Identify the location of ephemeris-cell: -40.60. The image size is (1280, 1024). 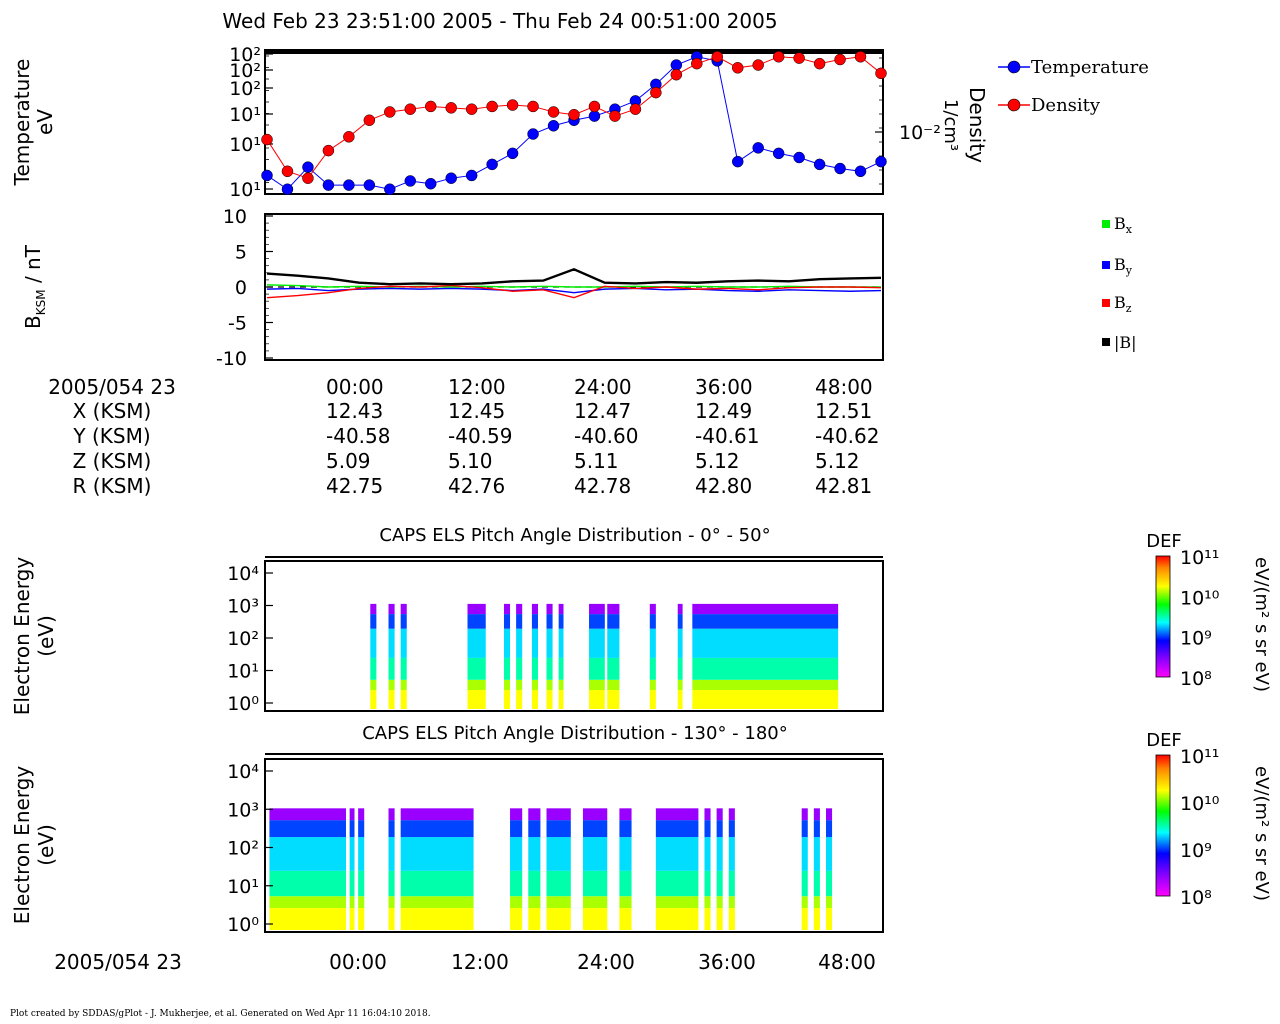
(606, 436).